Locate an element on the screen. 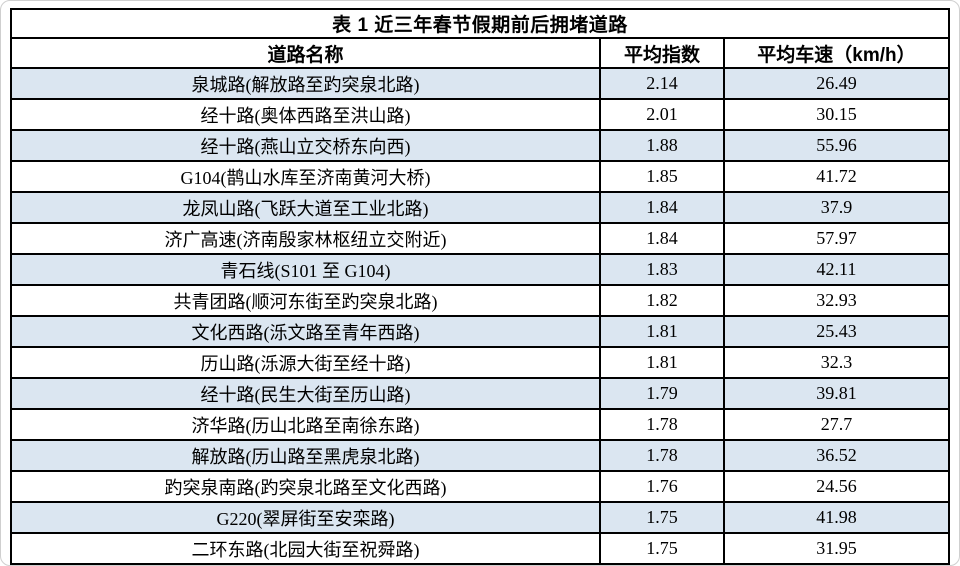 Image resolution: width=960 pixels, height=566 pixels. road-name-cell: 济华路(历山北路至南徐东路) is located at coordinates (305, 424).